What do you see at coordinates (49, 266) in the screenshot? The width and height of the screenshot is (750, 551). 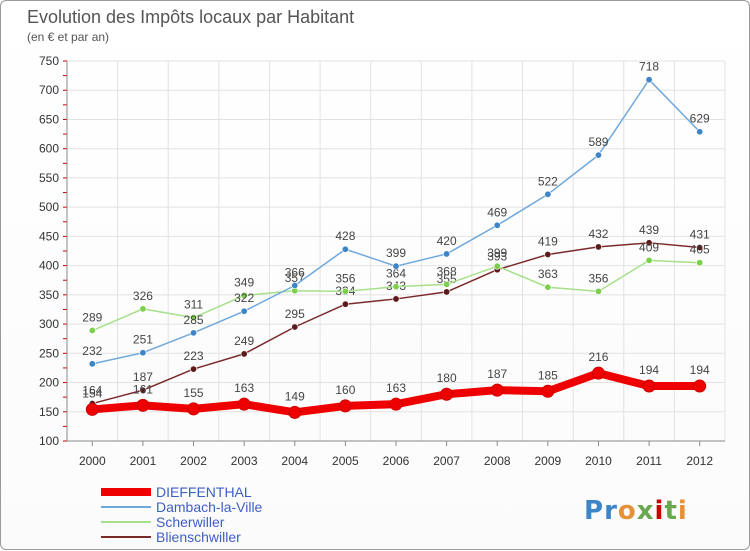 I see `y-tick-label-400: 400` at bounding box center [49, 266].